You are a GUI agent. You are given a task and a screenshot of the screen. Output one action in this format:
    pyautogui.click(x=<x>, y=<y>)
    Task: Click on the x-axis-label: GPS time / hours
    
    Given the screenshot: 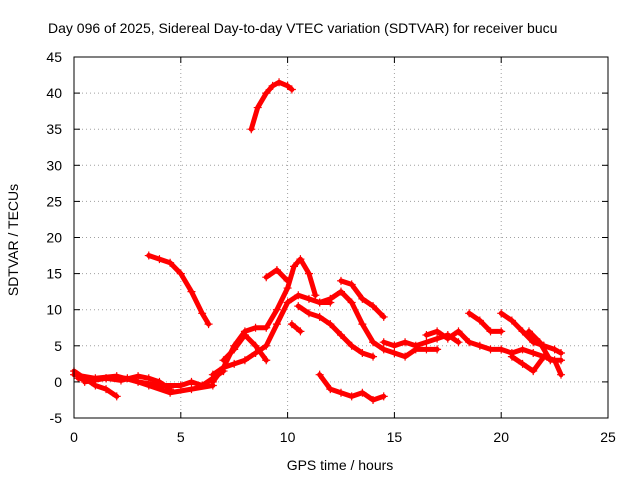 What is the action you would take?
    pyautogui.click(x=340, y=465)
    